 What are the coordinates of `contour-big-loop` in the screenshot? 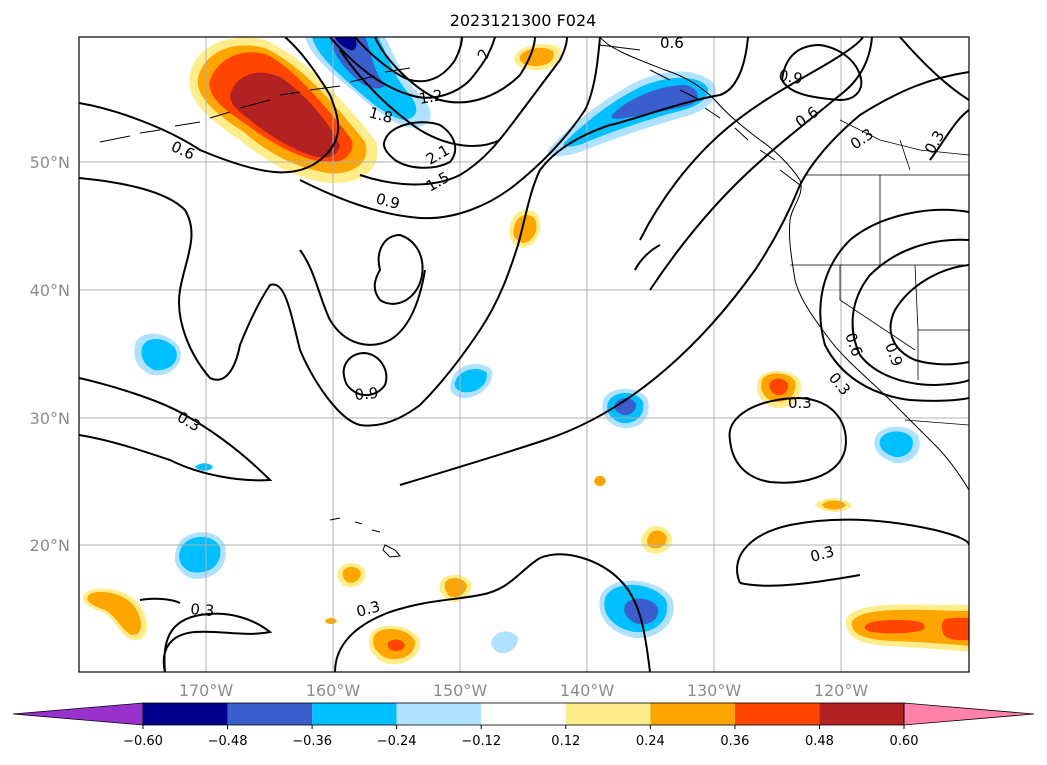 It's located at (398, 269).